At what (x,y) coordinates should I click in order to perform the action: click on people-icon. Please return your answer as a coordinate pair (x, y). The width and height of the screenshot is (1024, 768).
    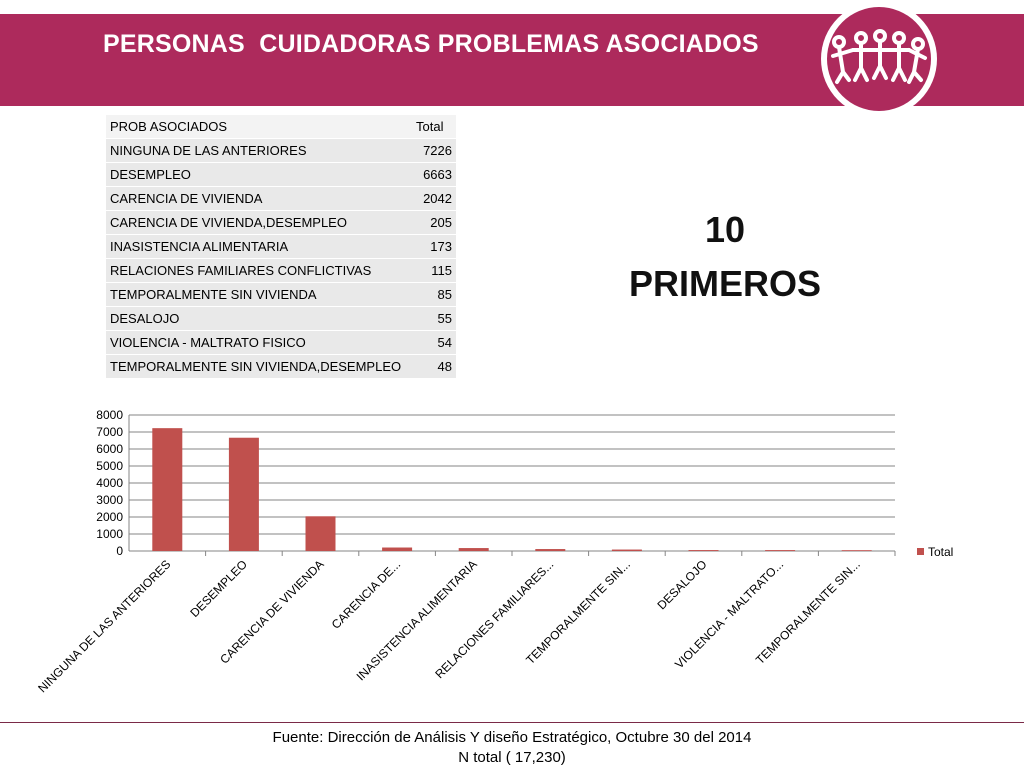
    Looking at the image, I should click on (879, 56).